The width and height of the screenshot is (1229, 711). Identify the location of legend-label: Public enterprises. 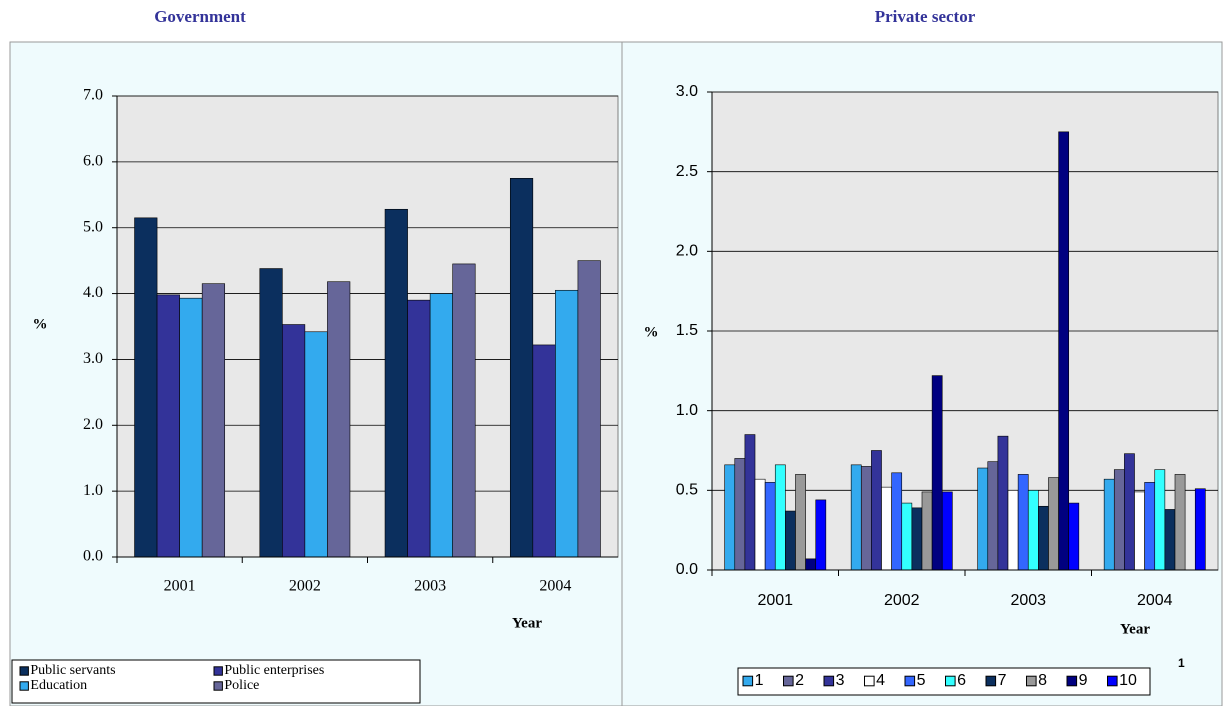
(274, 670).